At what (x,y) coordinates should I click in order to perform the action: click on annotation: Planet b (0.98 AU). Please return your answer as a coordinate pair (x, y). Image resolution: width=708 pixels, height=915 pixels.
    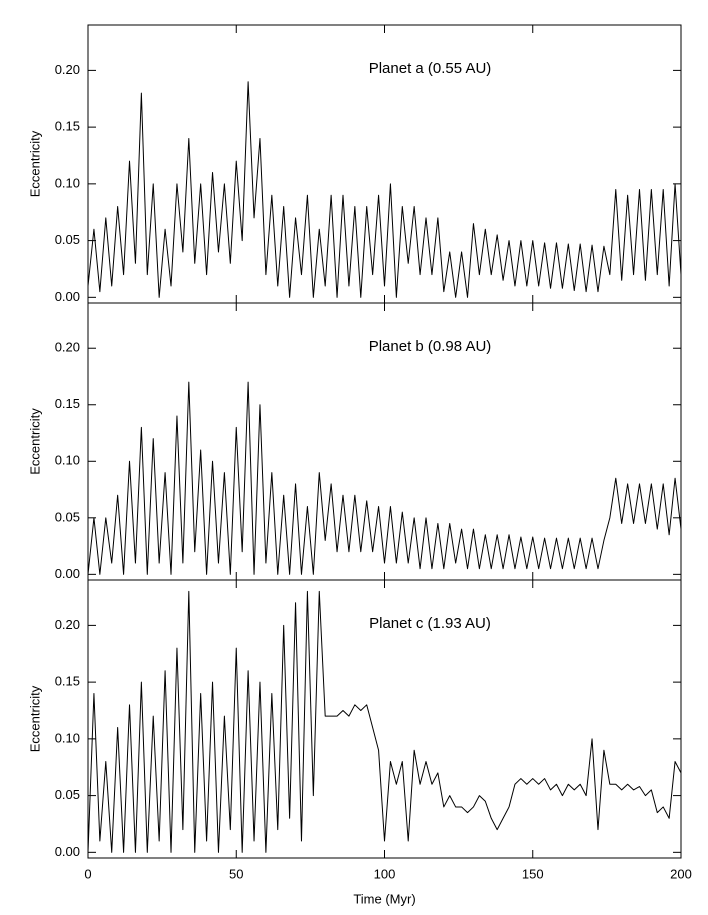
    Looking at the image, I should click on (430, 346).